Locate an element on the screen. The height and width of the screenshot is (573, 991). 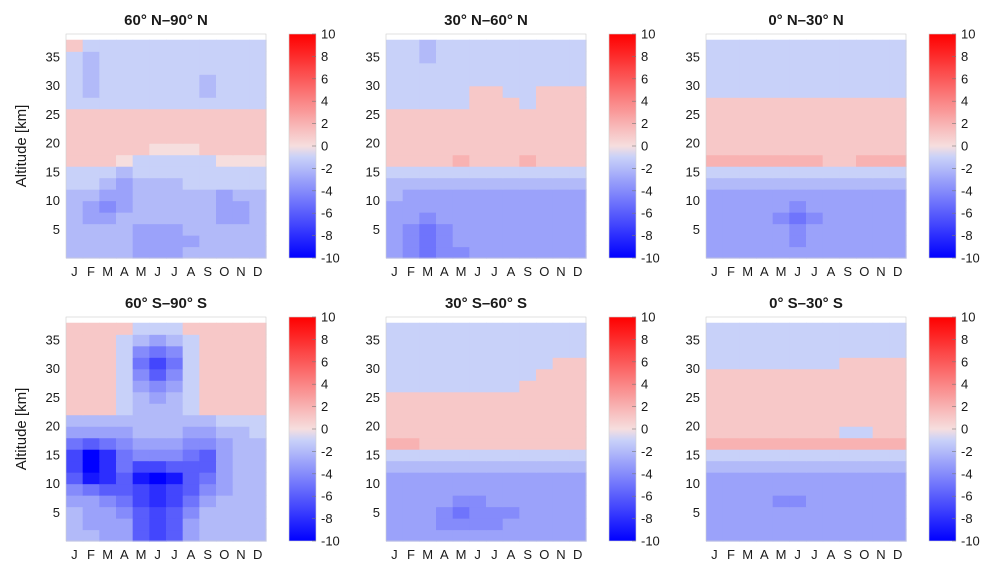
x-tick-label: D is located at coordinates (577, 271).